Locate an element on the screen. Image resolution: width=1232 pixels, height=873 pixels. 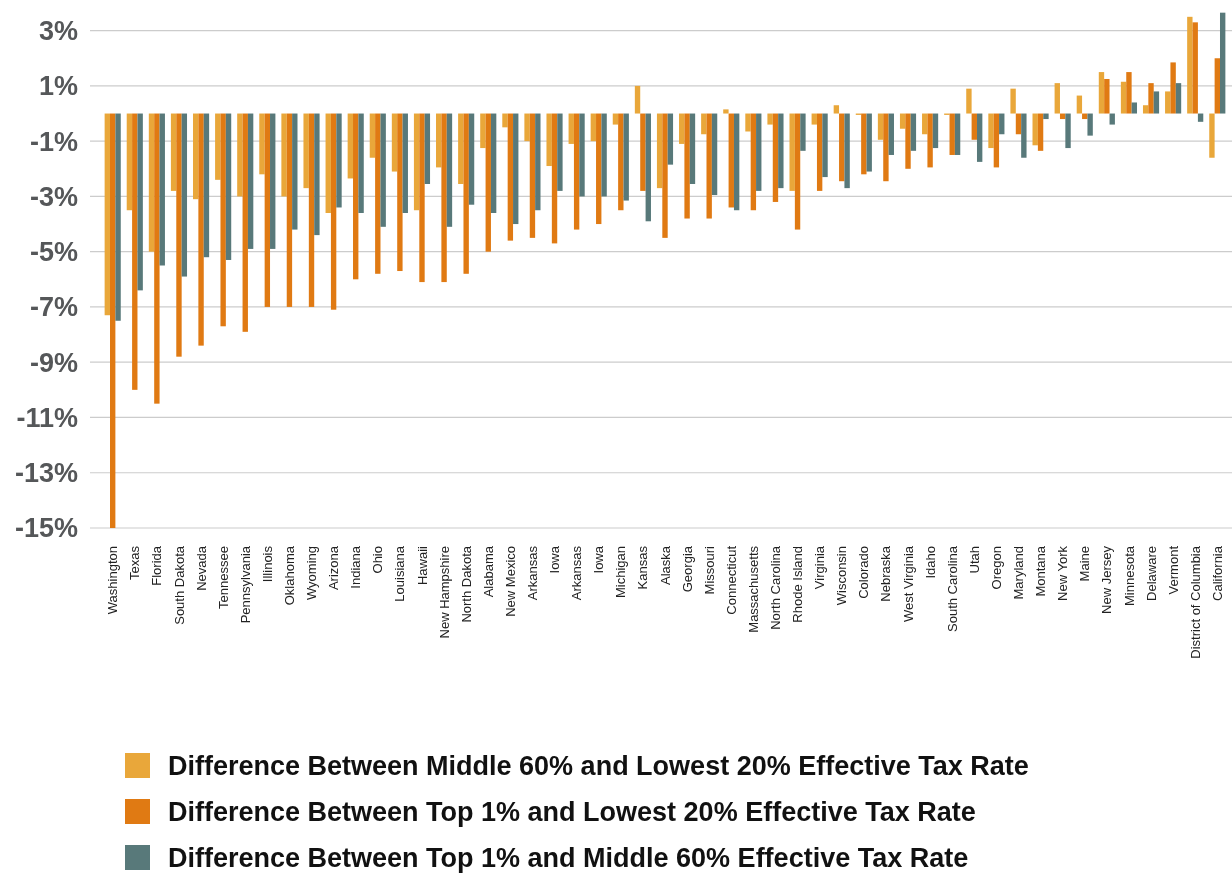
legend-label: Difference Between Top 1% and Middle 60% Effective Tax Rate is located at coordinates (568, 858).